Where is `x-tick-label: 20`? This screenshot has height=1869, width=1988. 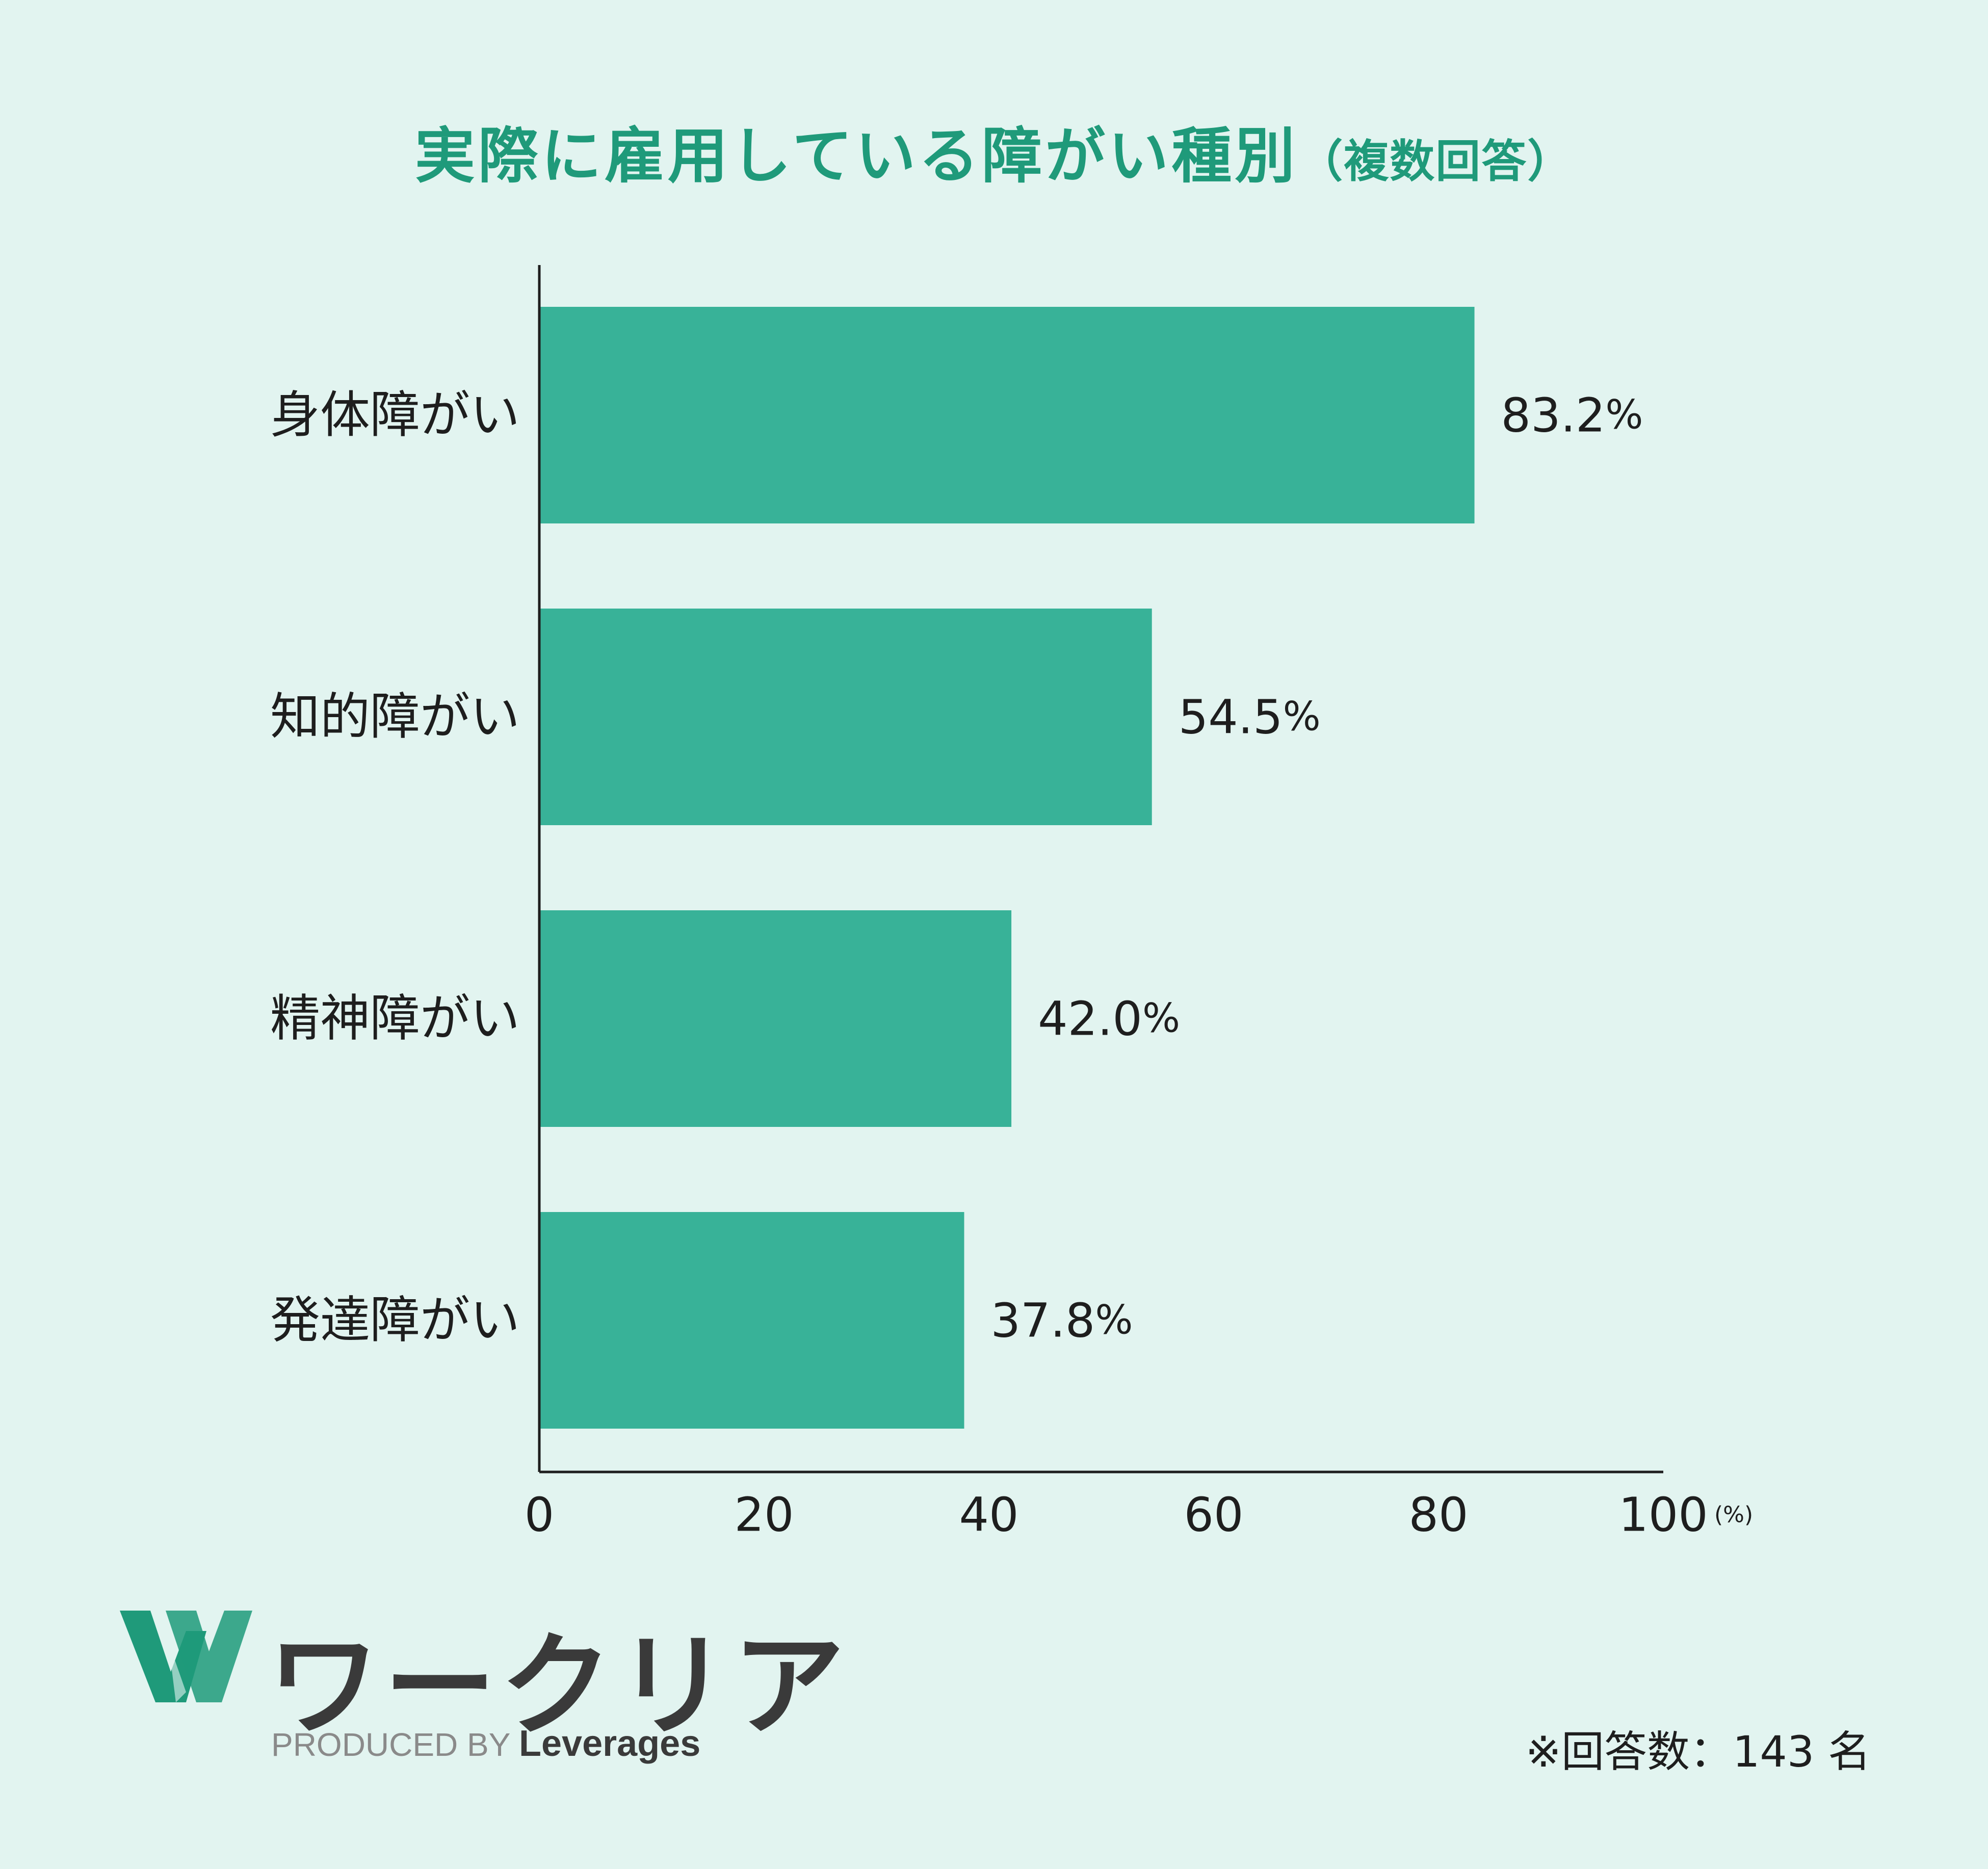
x-tick-label: 20 is located at coordinates (764, 1515).